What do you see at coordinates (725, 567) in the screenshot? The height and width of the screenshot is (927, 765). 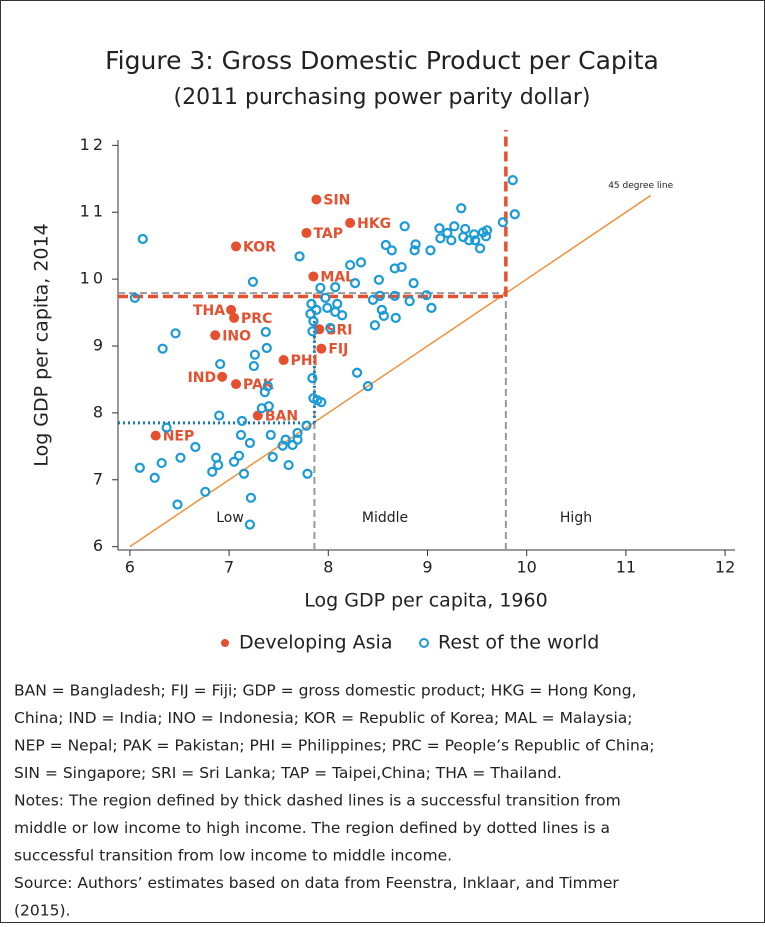 I see `x-tick-label: 12` at bounding box center [725, 567].